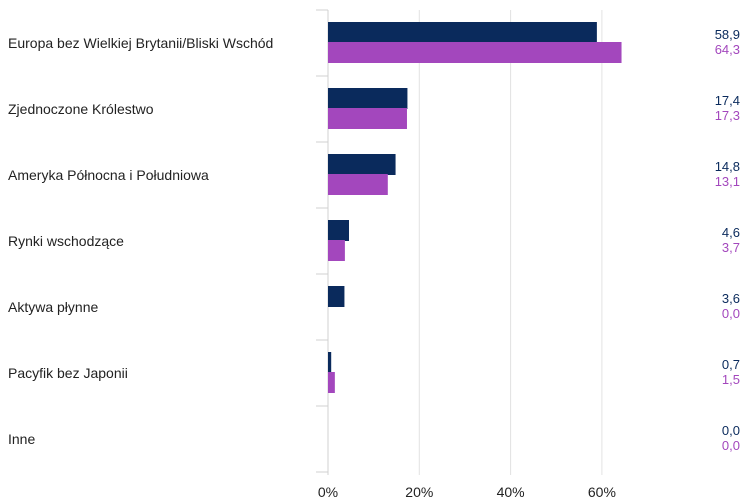 This screenshot has height=503, width=744. Describe the element at coordinates (731, 364) in the screenshot. I see `value-label: 0,7` at that location.